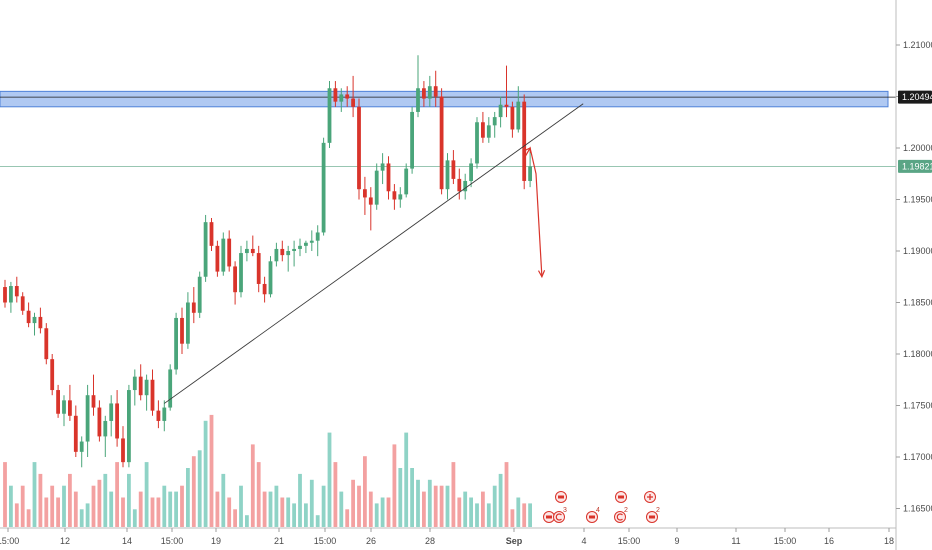 This screenshot has width=932, height=550. What do you see at coordinates (561, 497) in the screenshot?
I see `event-3-flag-icon` at bounding box center [561, 497].